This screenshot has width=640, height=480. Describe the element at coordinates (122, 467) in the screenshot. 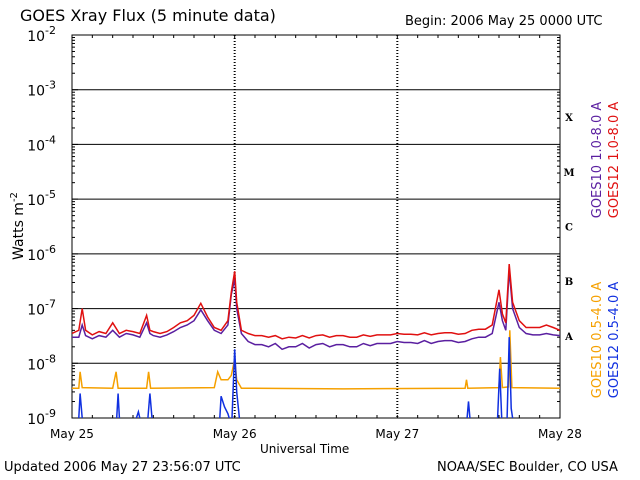

I see `updated-timestamp: Updated 2006 May 27 23:56:07 UTC` at that location.